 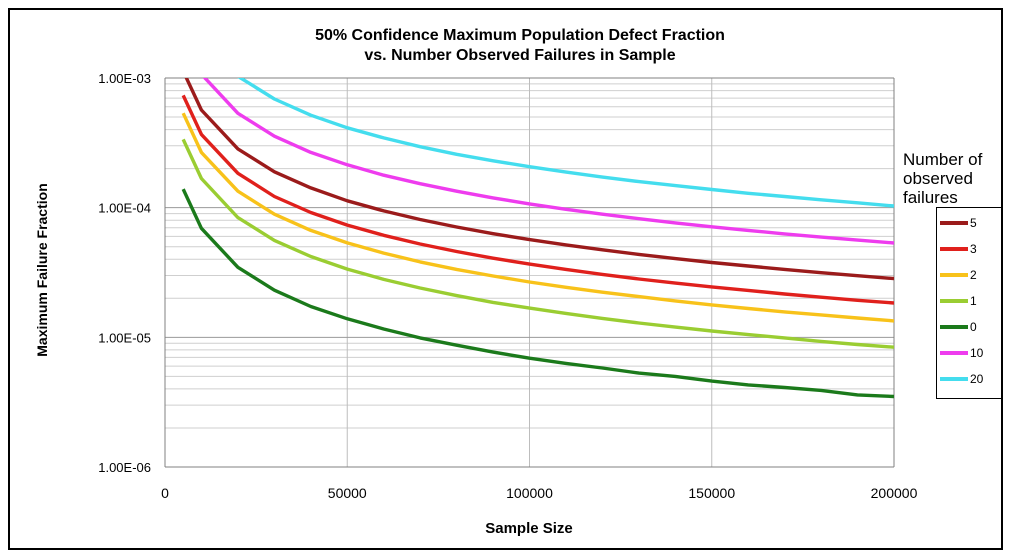 What do you see at coordinates (711, 493) in the screenshot?
I see `x-tick-label: 150000` at bounding box center [711, 493].